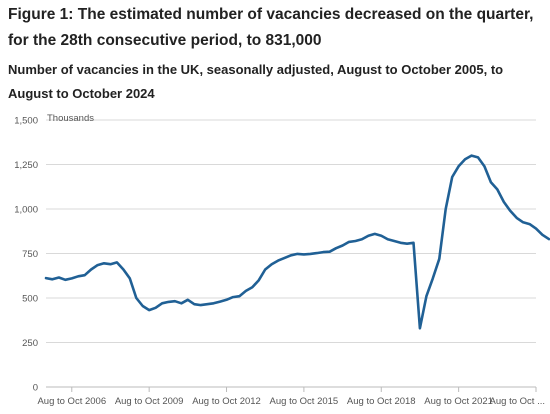  I want to click on y-tick-label: 750, so click(30, 254).